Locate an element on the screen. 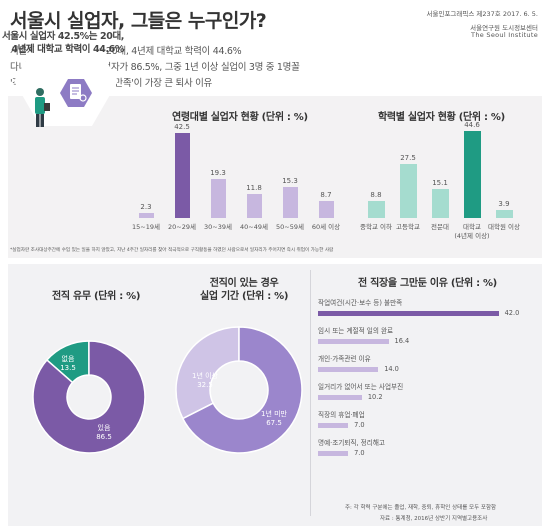 Image resolution: width=550 pixels, height=530 pixels. slice-value: 67.5 is located at coordinates (274, 423).